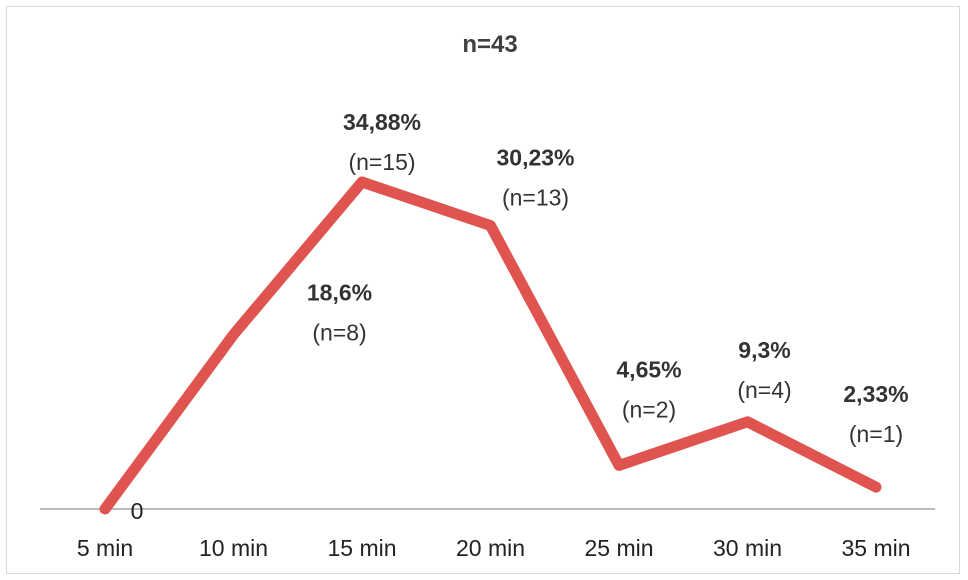  What do you see at coordinates (649, 409) in the screenshot?
I see `data-label-count: (n=2)` at bounding box center [649, 409].